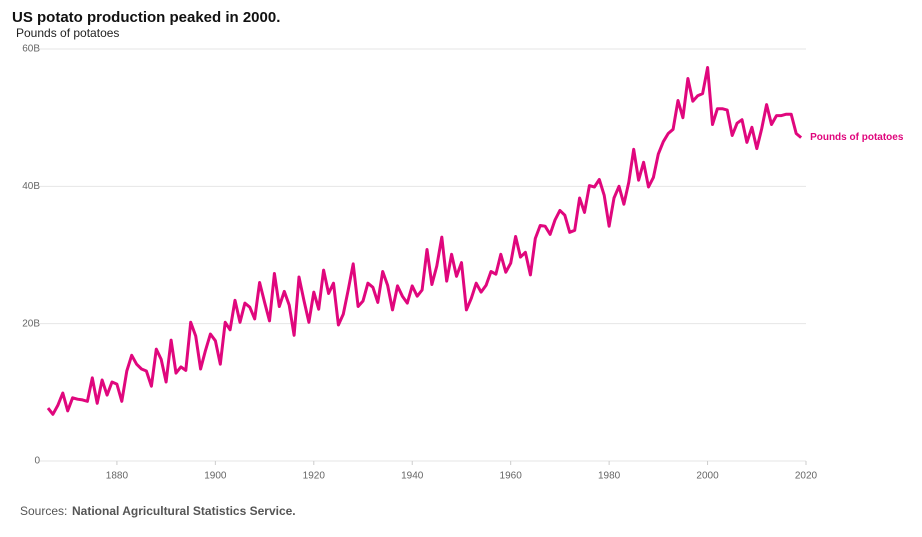  I want to click on series-label: Pounds of potatoes, so click(857, 137).